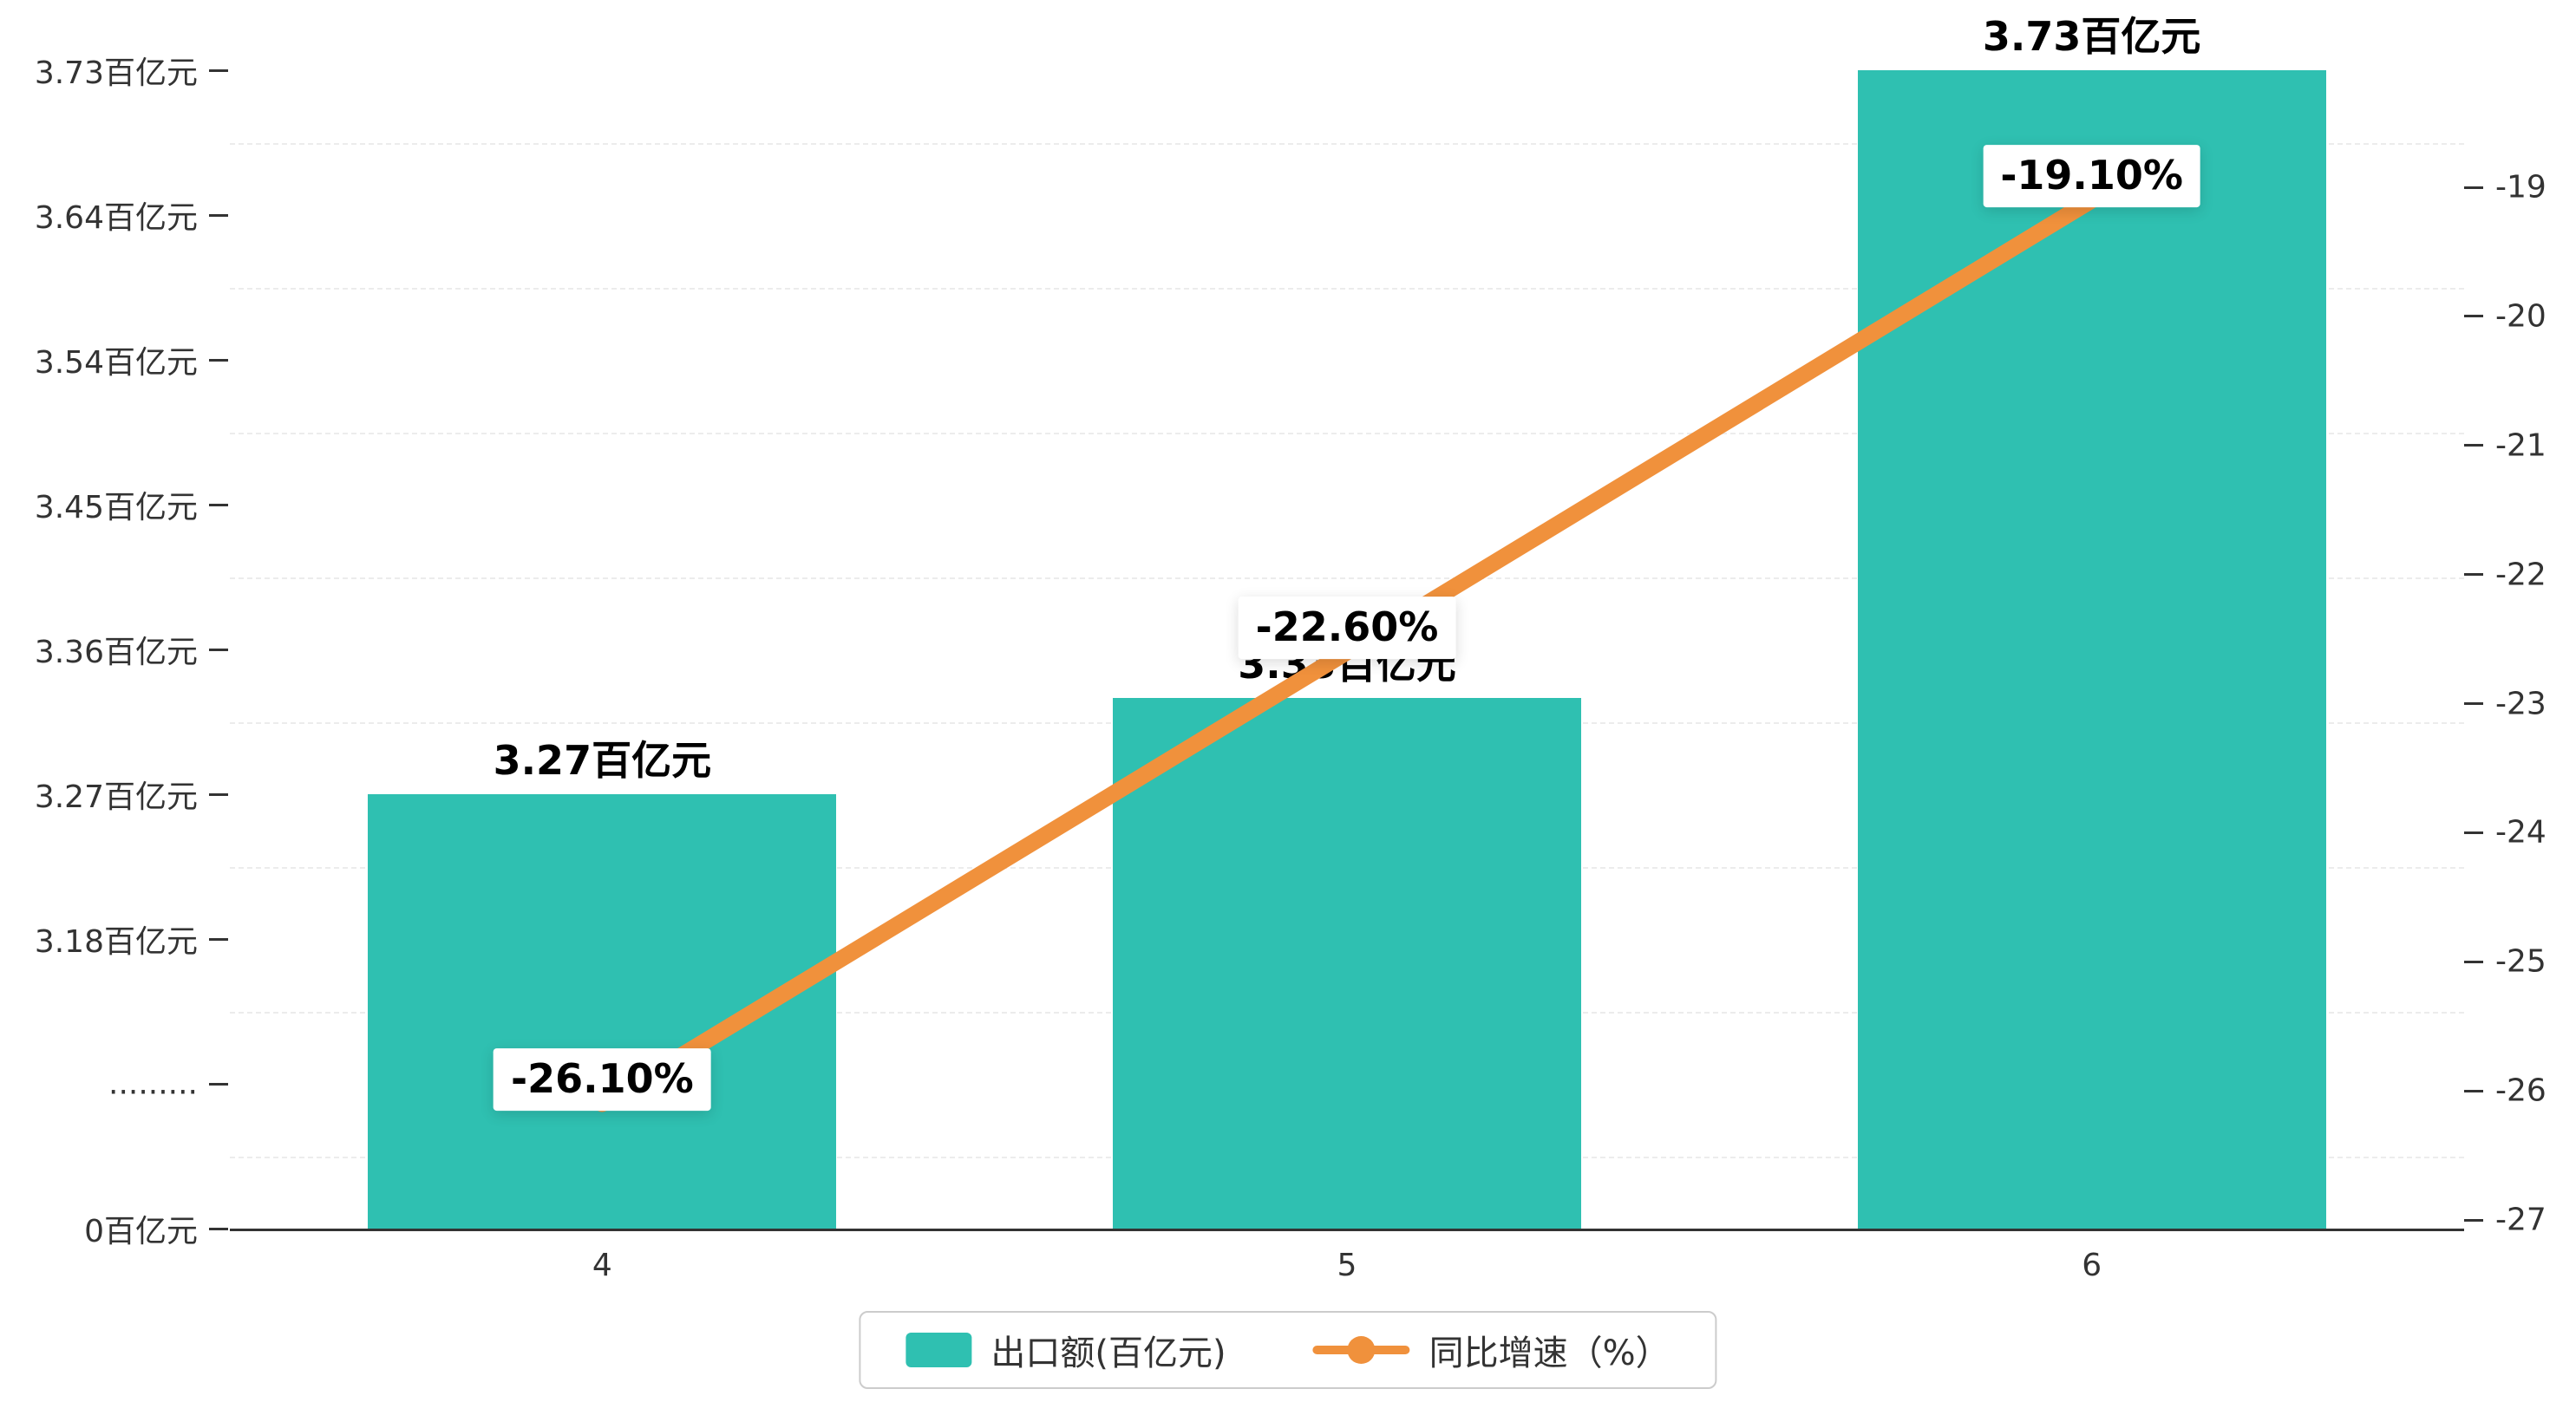  I want to click on left-axis-tick-label: 3.36百亿元, so click(116, 652).